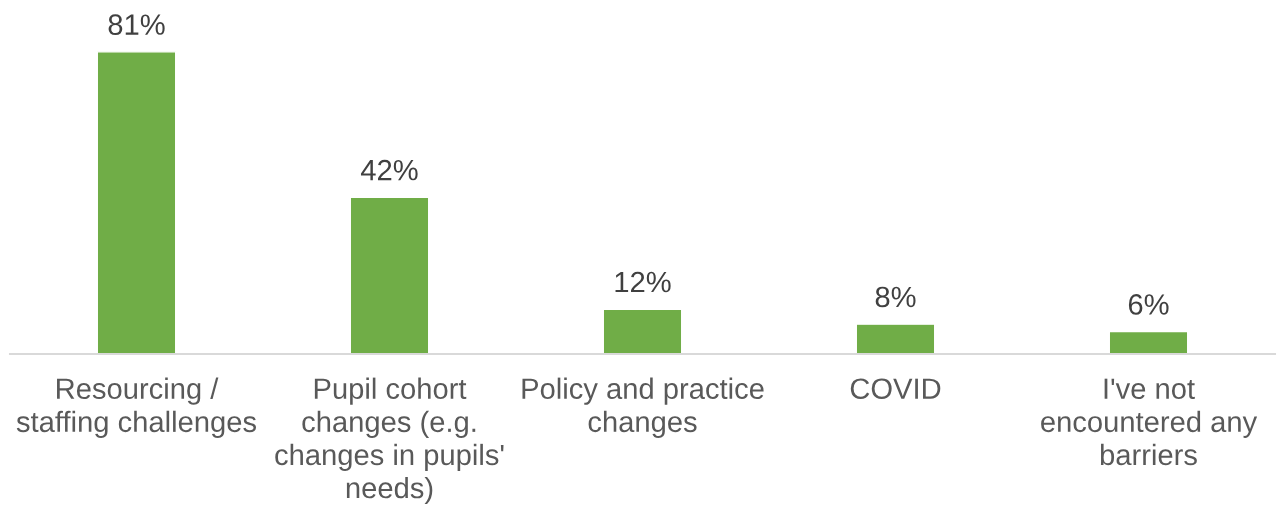 The image size is (1277, 509). Describe the element at coordinates (136, 24) in the screenshot. I see `data-label: 81%` at that location.